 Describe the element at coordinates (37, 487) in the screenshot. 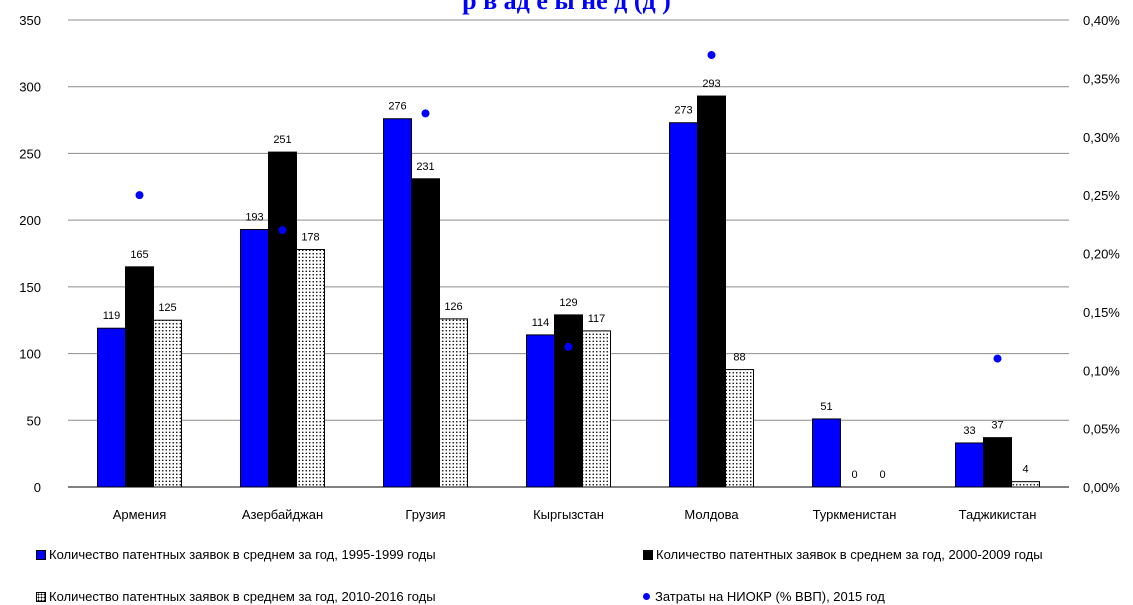

I see `y-left-tick-label: 0` at that location.